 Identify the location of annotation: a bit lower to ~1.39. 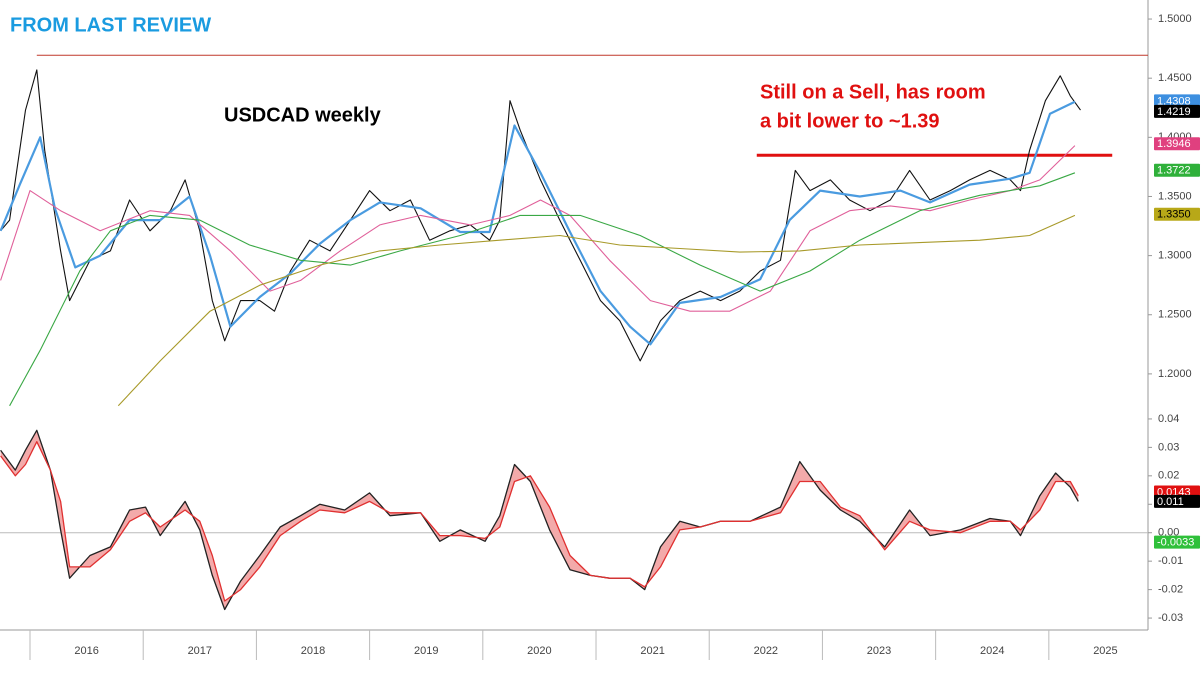
(850, 121).